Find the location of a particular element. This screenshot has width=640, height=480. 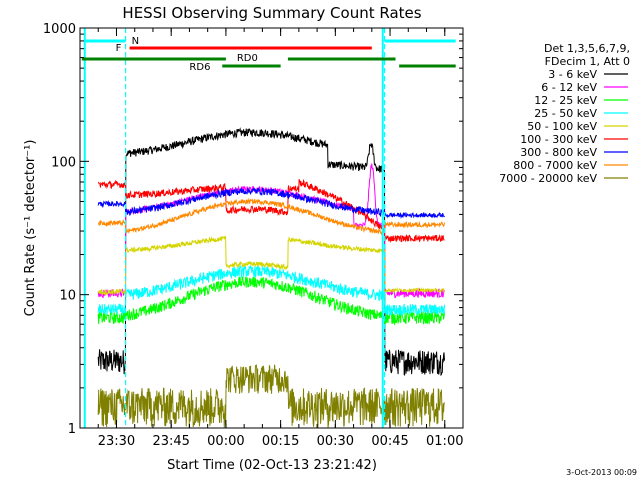

legend-label-4: 25 - 50 keV is located at coordinates (565, 113).